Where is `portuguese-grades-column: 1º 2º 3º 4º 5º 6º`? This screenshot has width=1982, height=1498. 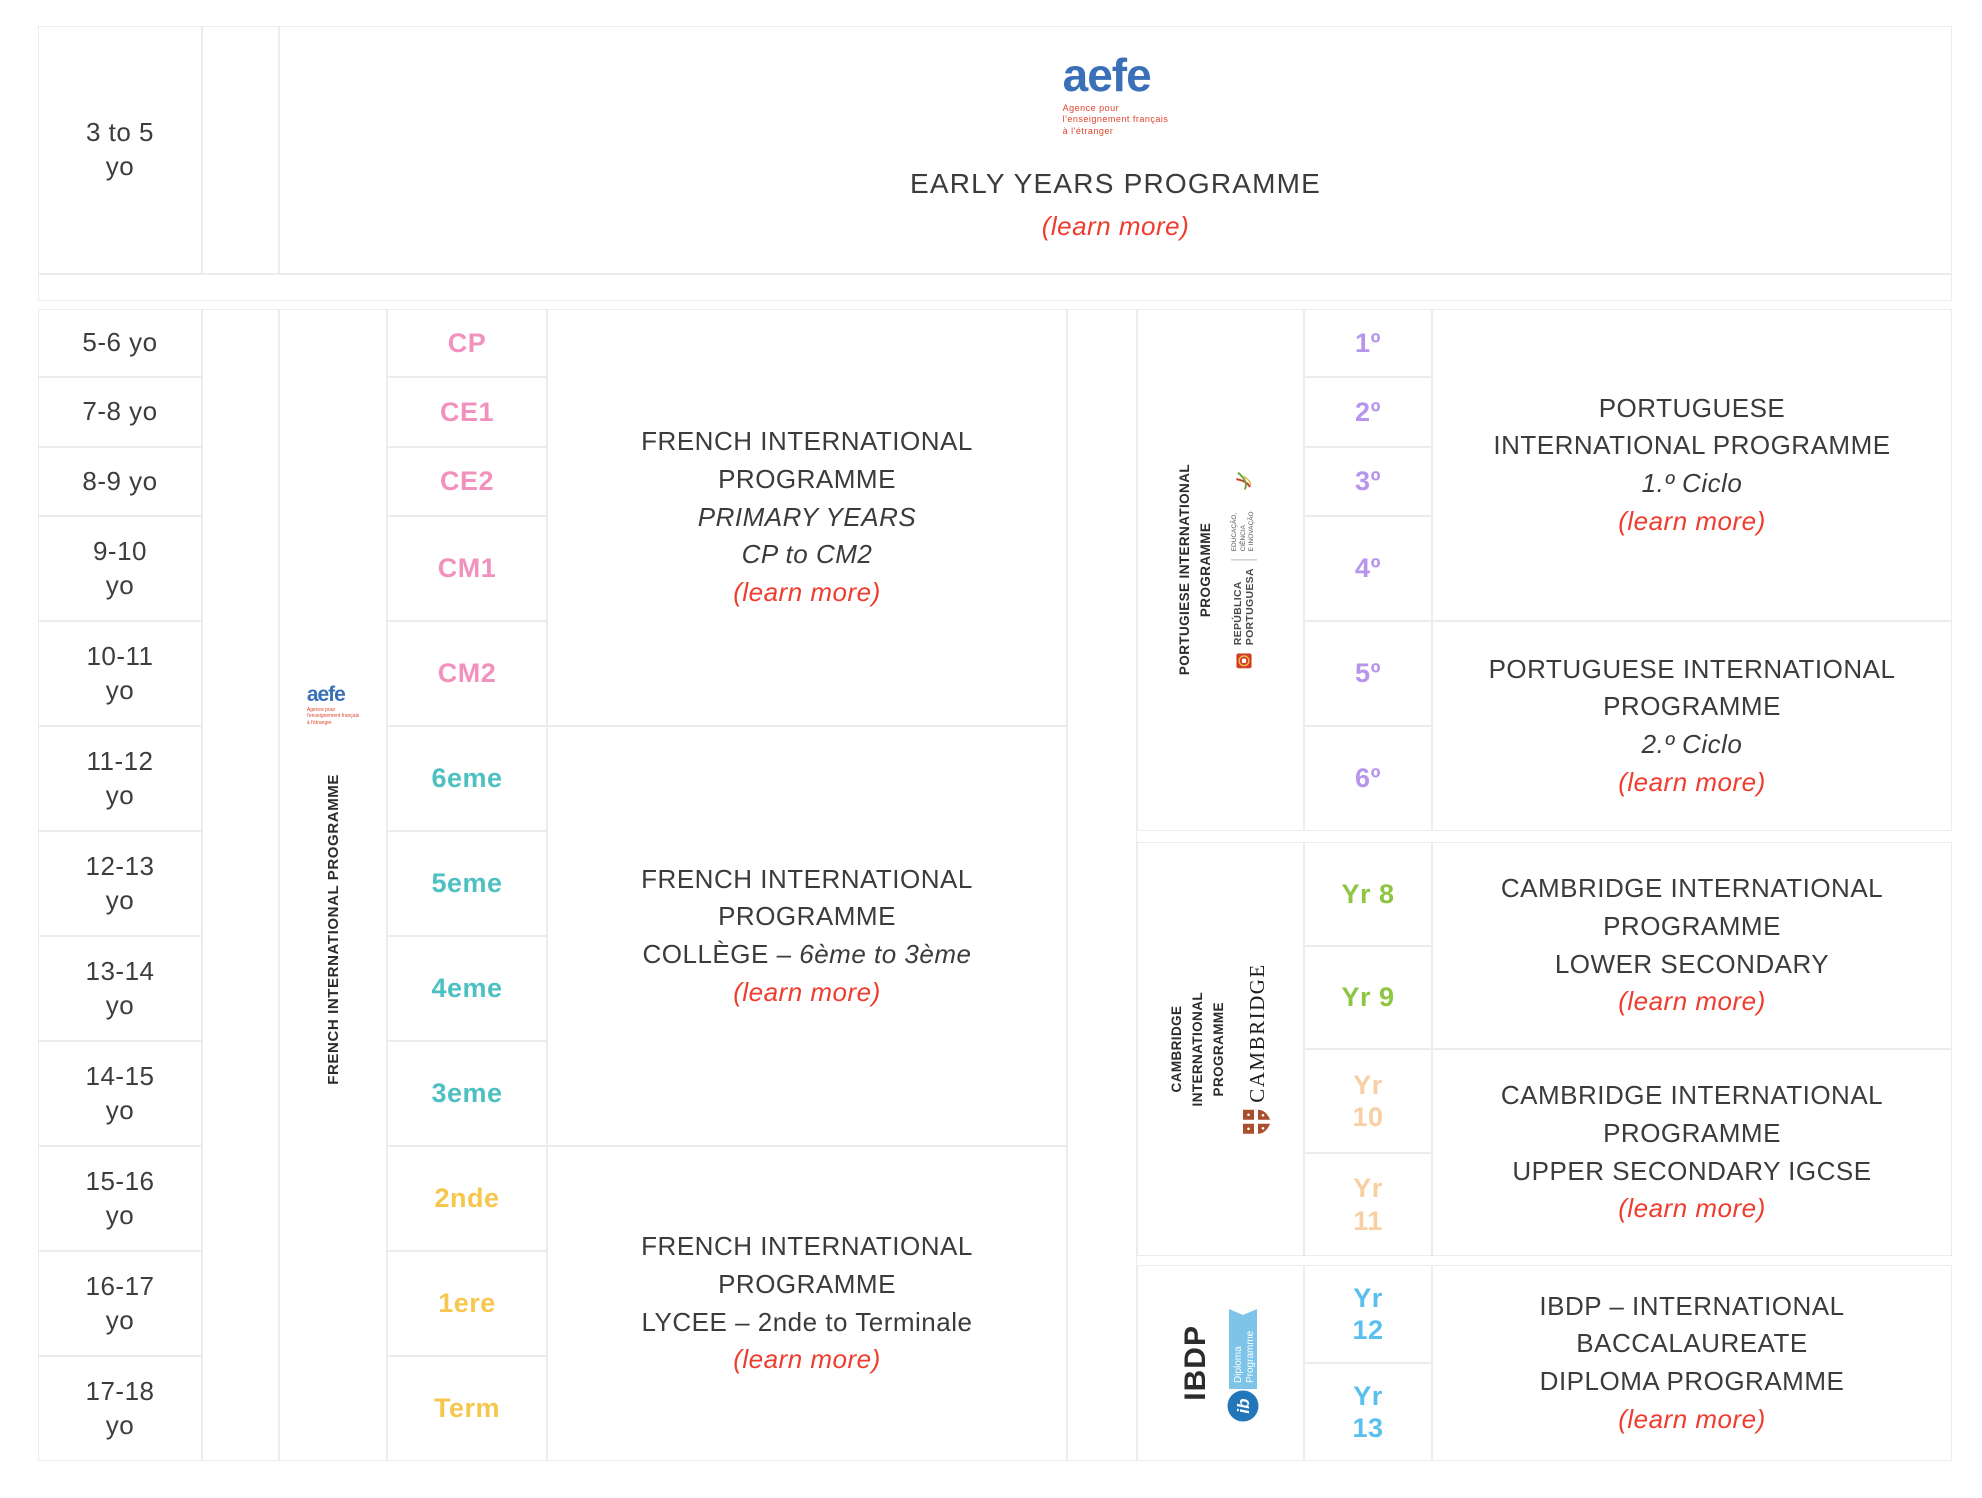 portuguese-grades-column: 1º 2º 3º 4º 5º 6º is located at coordinates (1368, 570).